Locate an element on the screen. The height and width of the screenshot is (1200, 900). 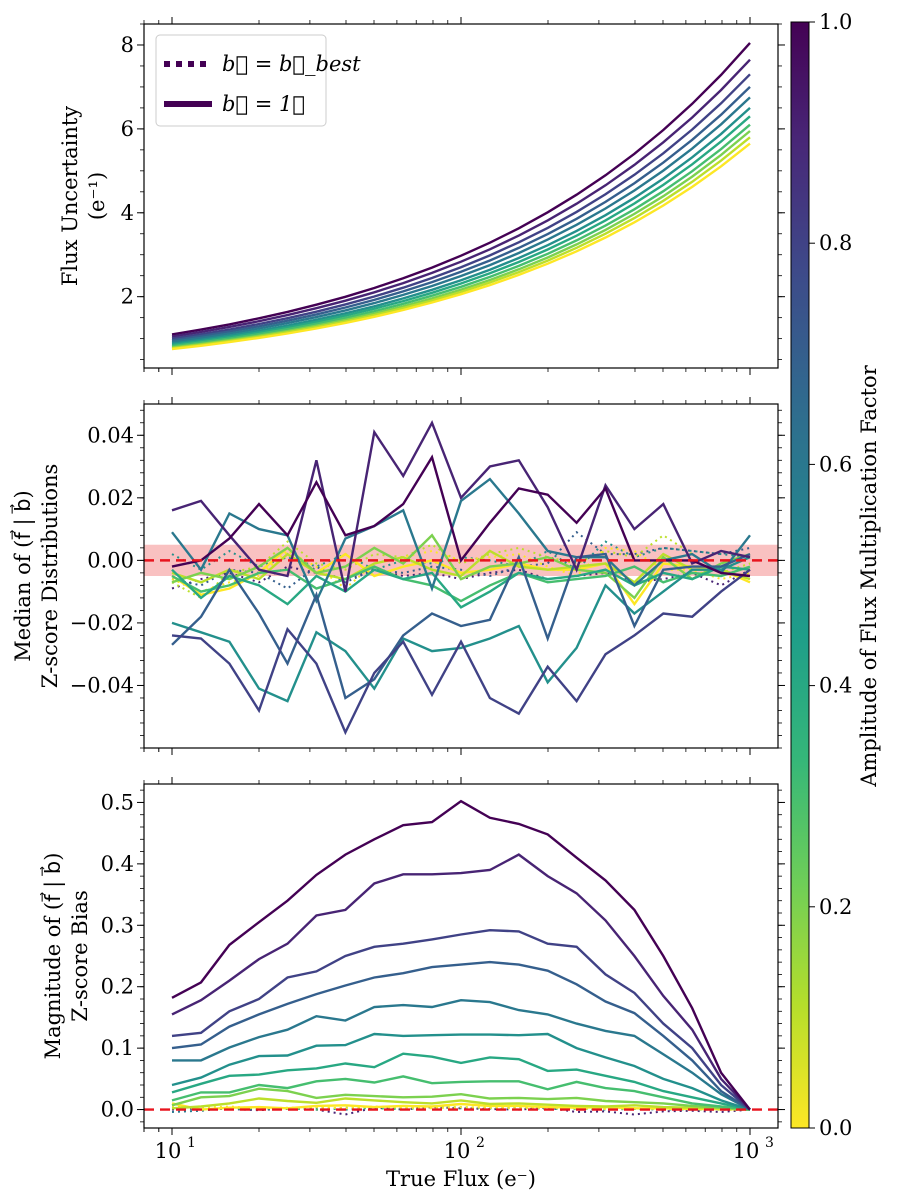
y-tick-label: 0.00 is located at coordinates (110, 560).